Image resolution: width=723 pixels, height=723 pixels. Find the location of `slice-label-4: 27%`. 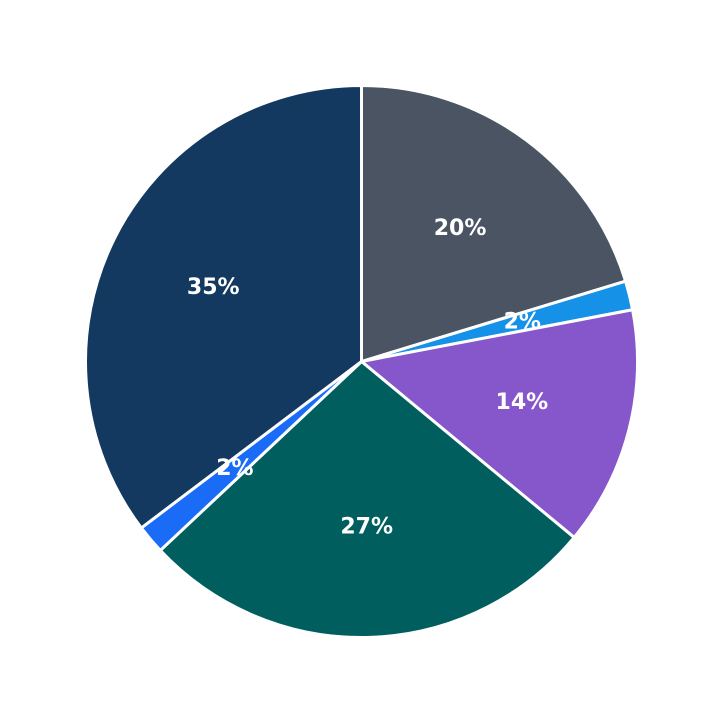

slice-label-4: 27% is located at coordinates (366, 527).